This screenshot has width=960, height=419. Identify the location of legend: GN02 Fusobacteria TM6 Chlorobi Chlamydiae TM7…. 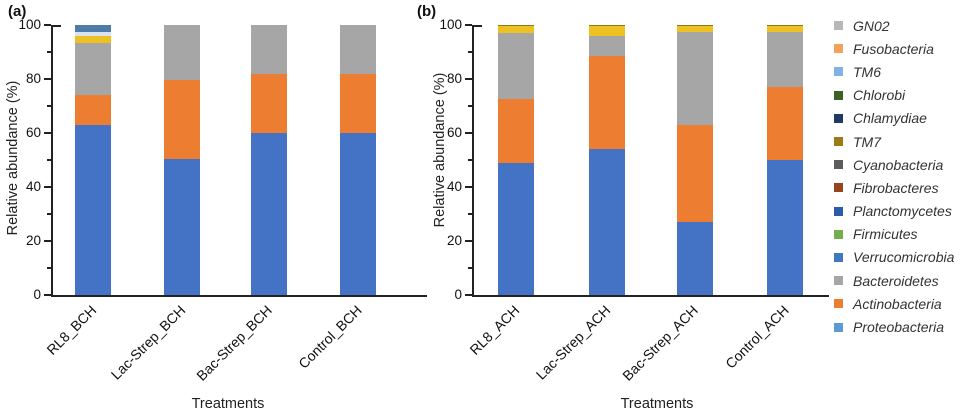
(894, 176).